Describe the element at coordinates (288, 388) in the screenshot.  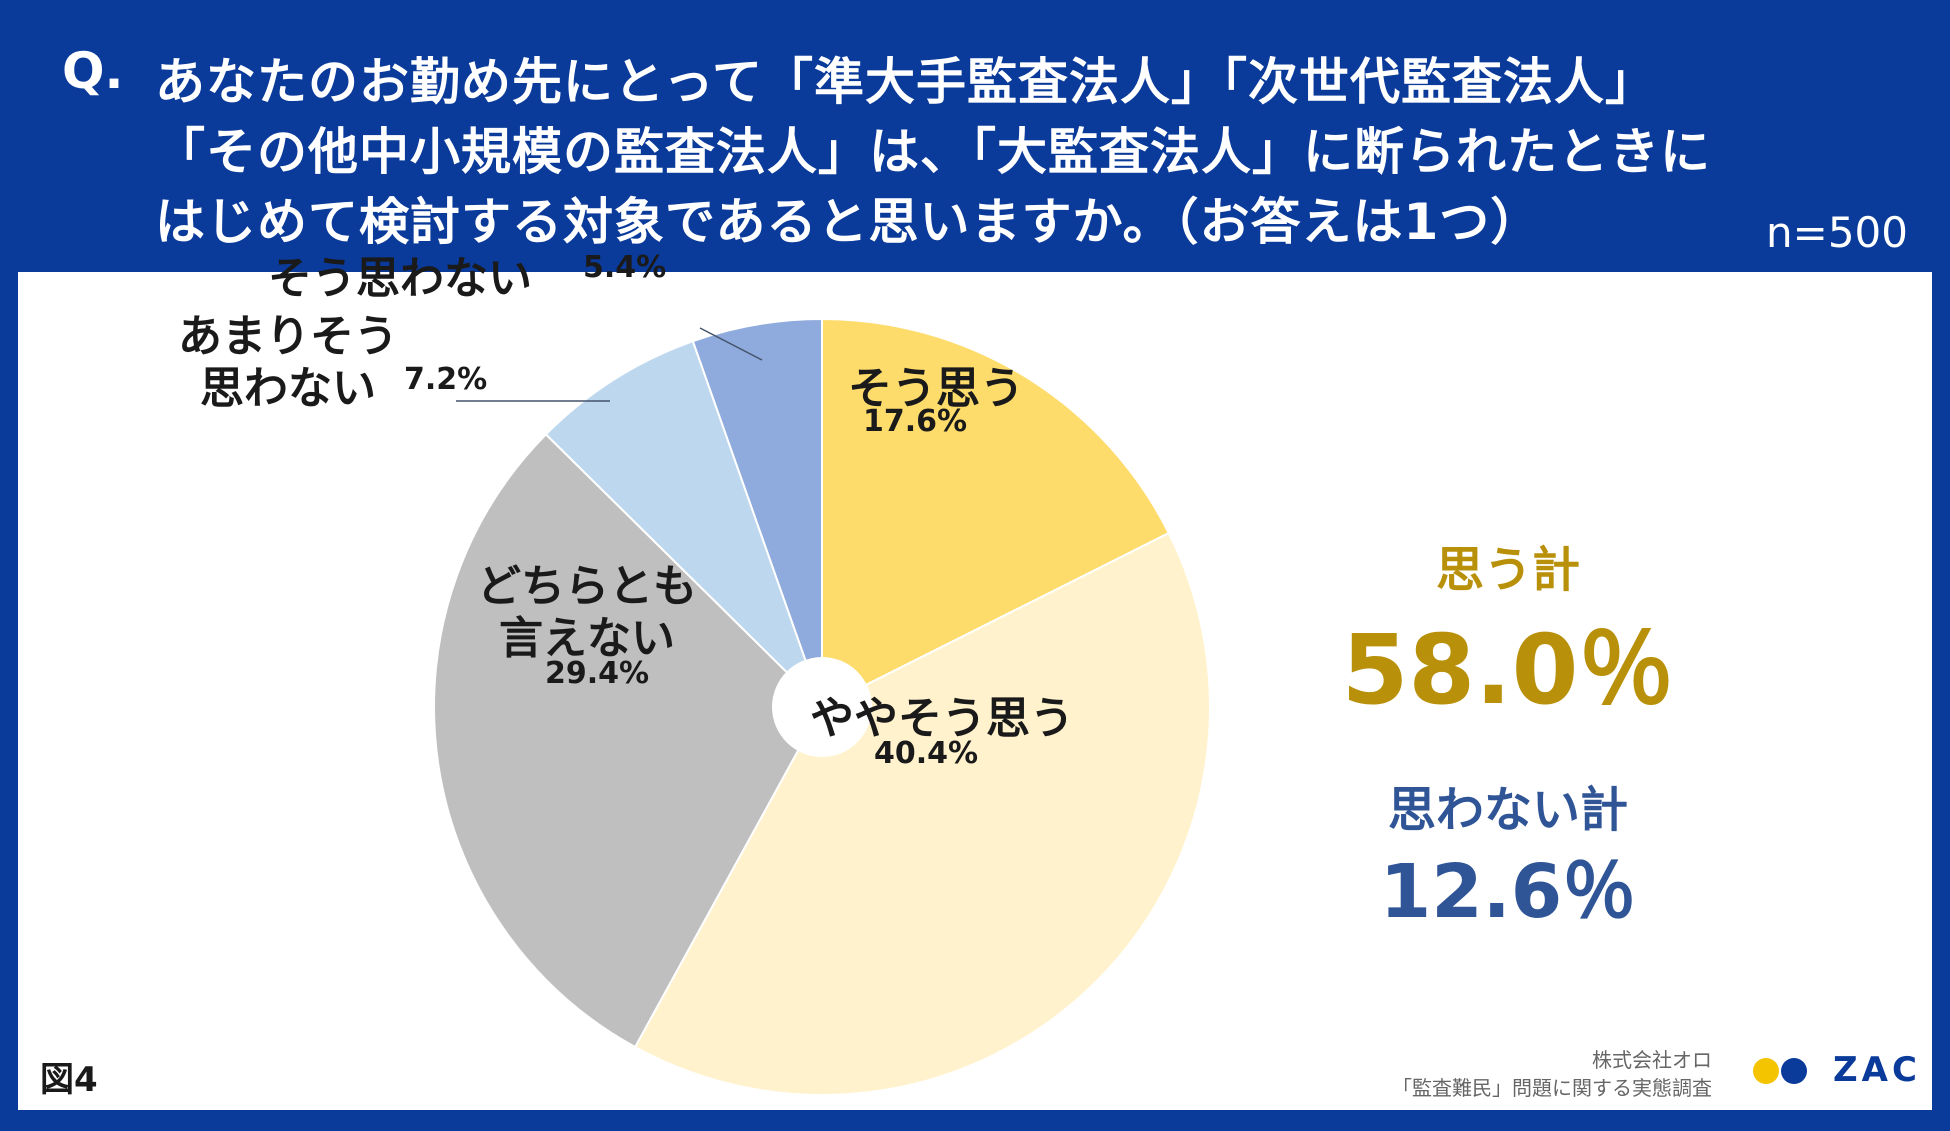
I see `slice-label-somewhat-disagree-line-2: 思わない` at that location.